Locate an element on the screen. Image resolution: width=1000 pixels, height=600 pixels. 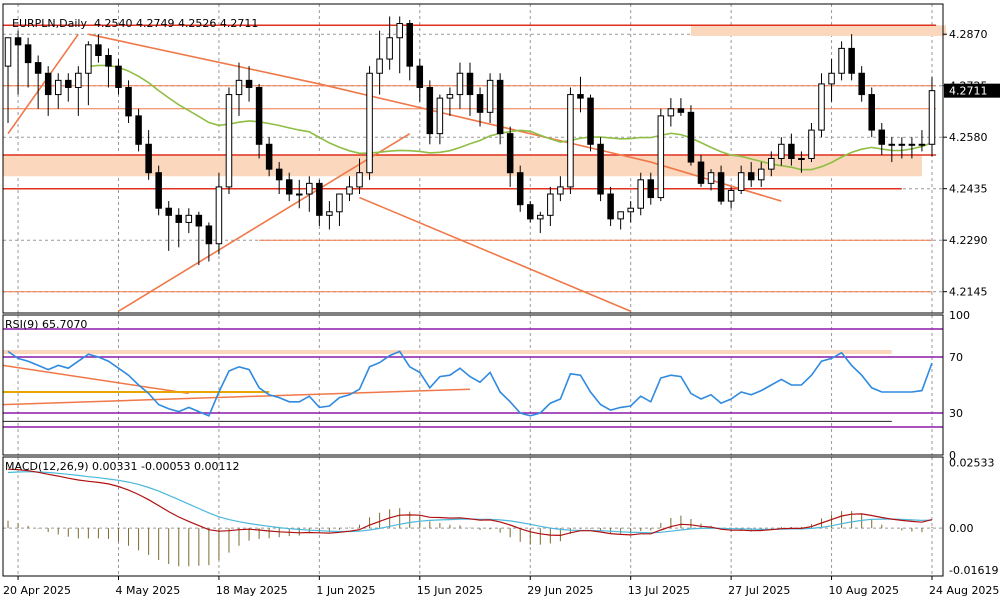
rsi-line is located at coordinates (470, 383).